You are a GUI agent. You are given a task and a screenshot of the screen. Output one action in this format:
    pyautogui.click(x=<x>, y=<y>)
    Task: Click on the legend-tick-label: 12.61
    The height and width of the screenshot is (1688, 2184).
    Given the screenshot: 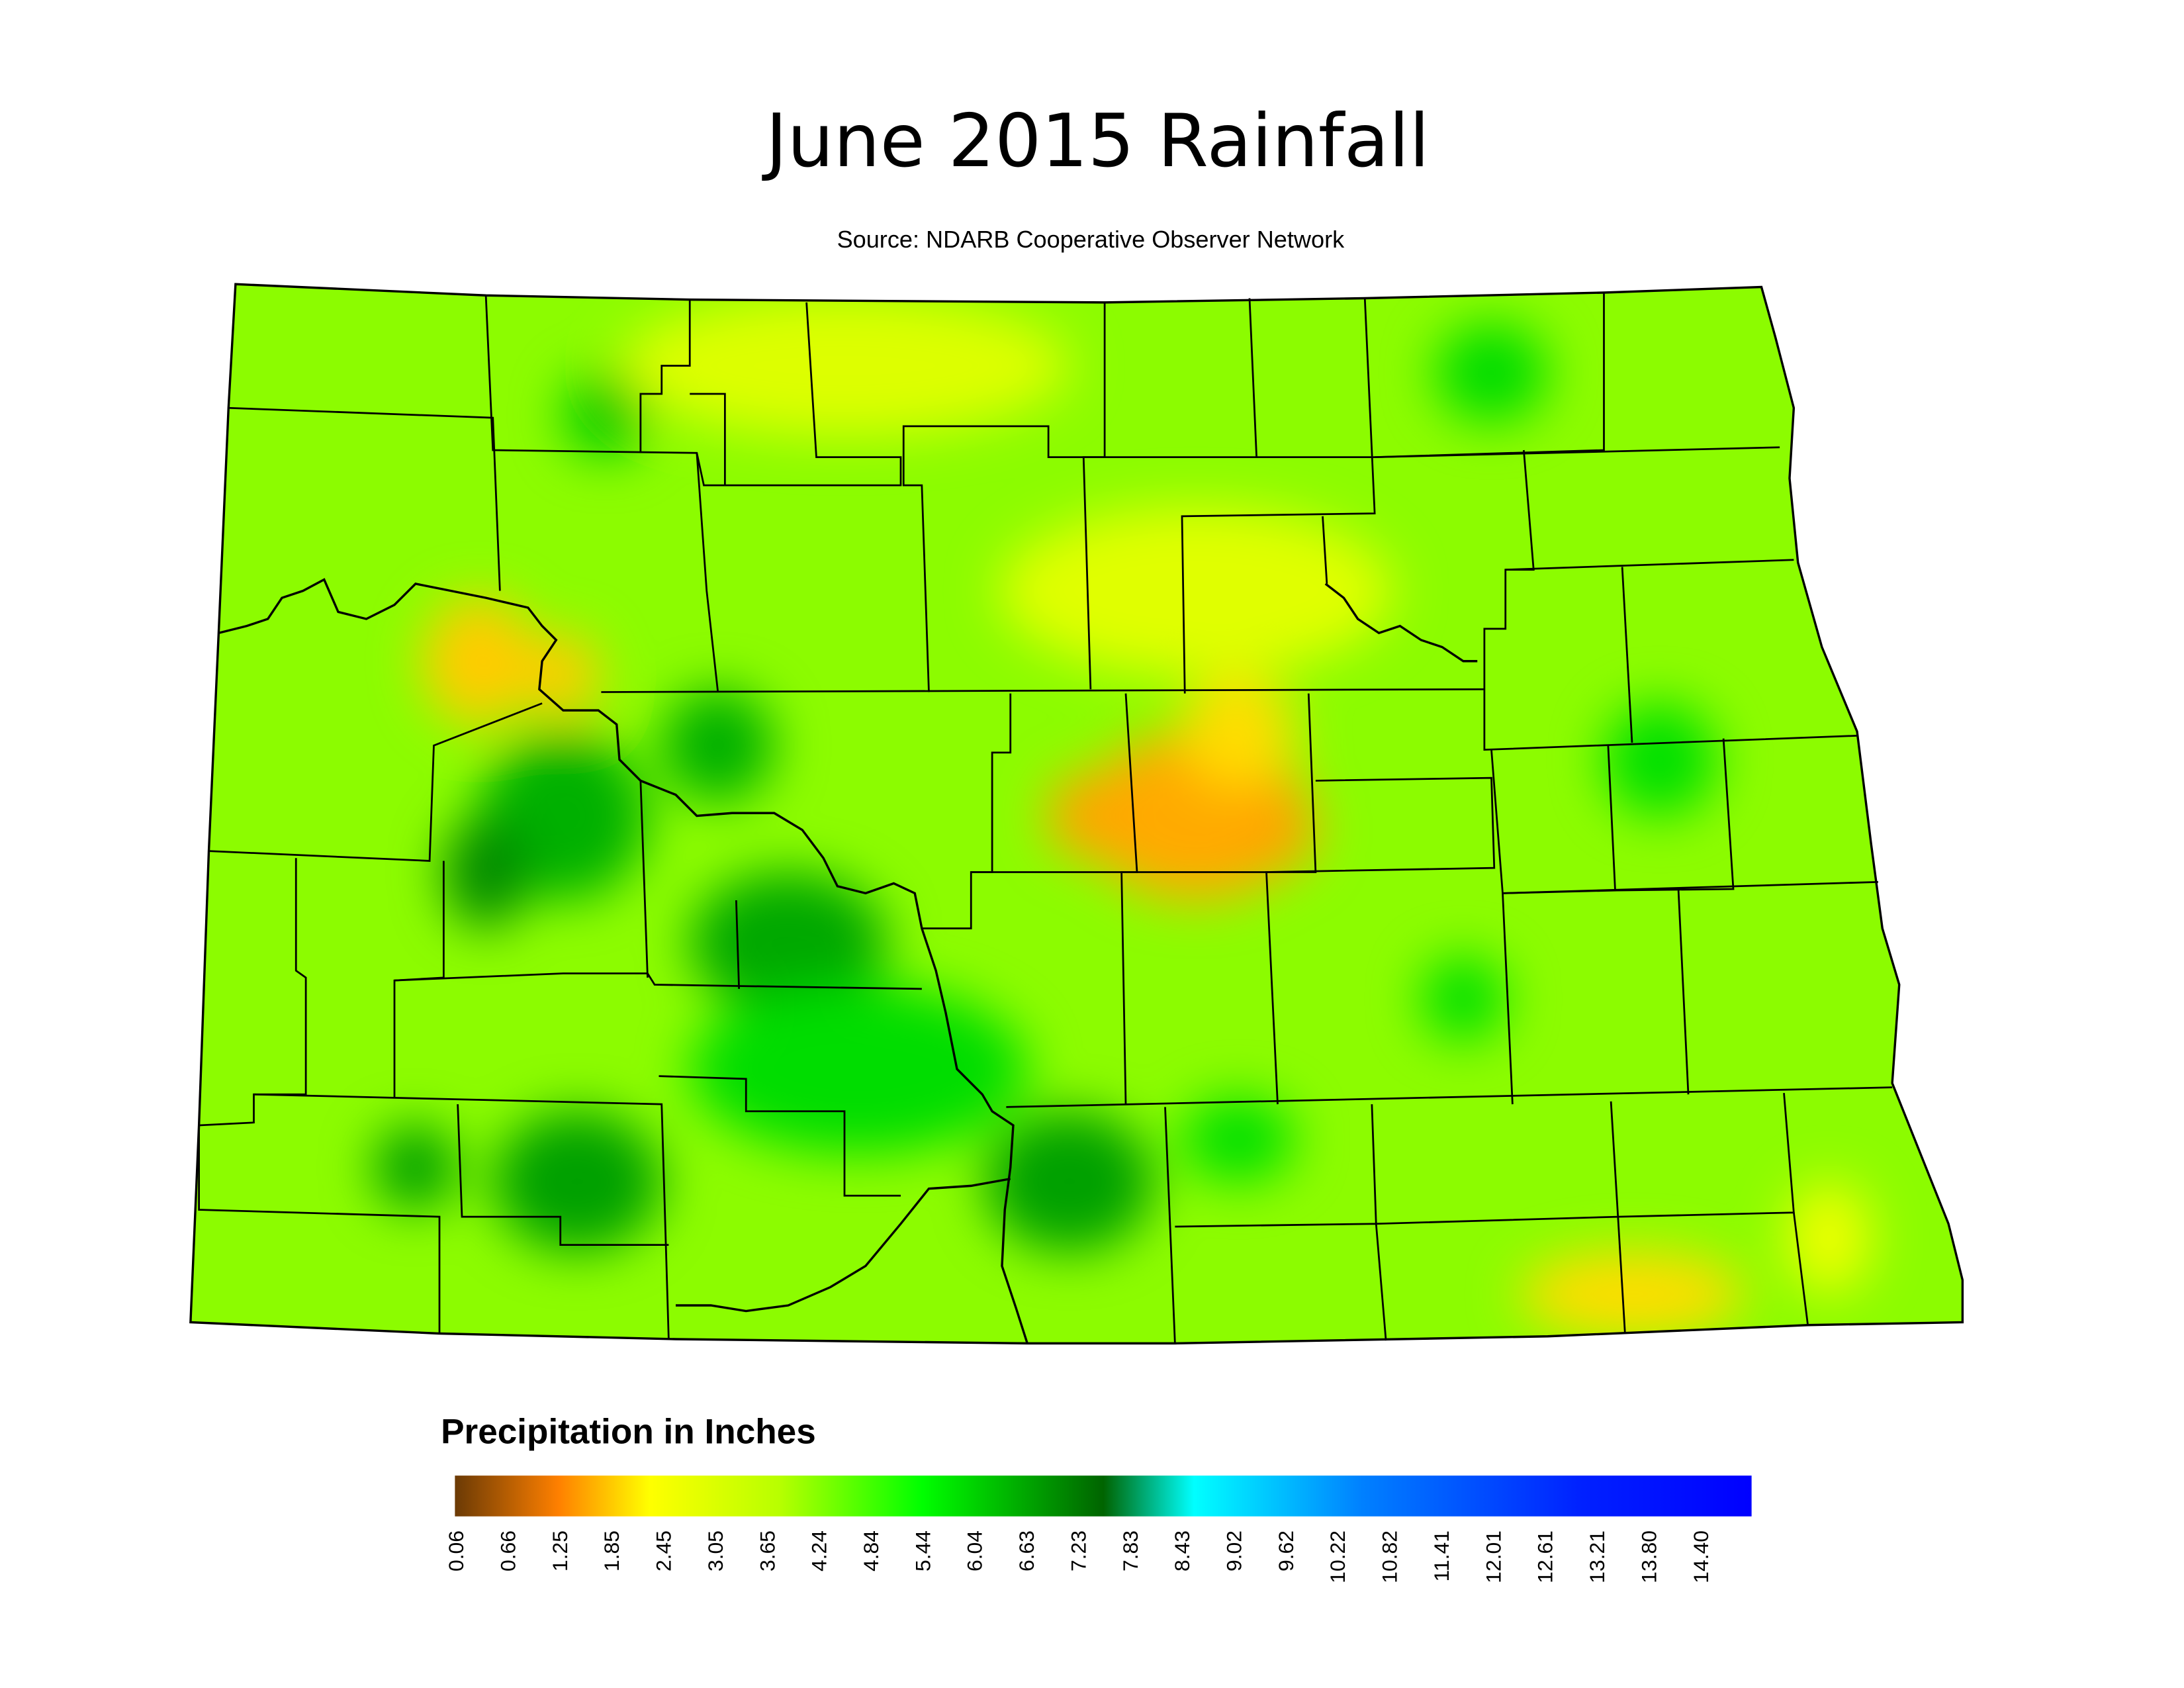 What is the action you would take?
    pyautogui.click(x=1545, y=1556)
    